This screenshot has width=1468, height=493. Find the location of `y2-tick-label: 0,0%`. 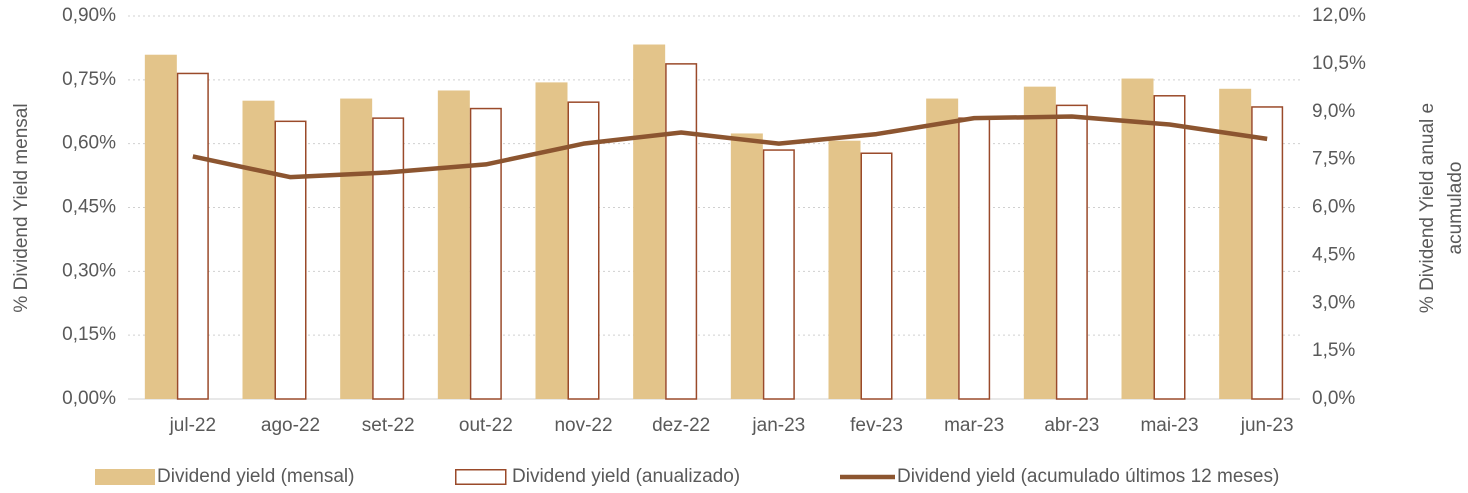

y2-tick-label: 0,0% is located at coordinates (1333, 398).